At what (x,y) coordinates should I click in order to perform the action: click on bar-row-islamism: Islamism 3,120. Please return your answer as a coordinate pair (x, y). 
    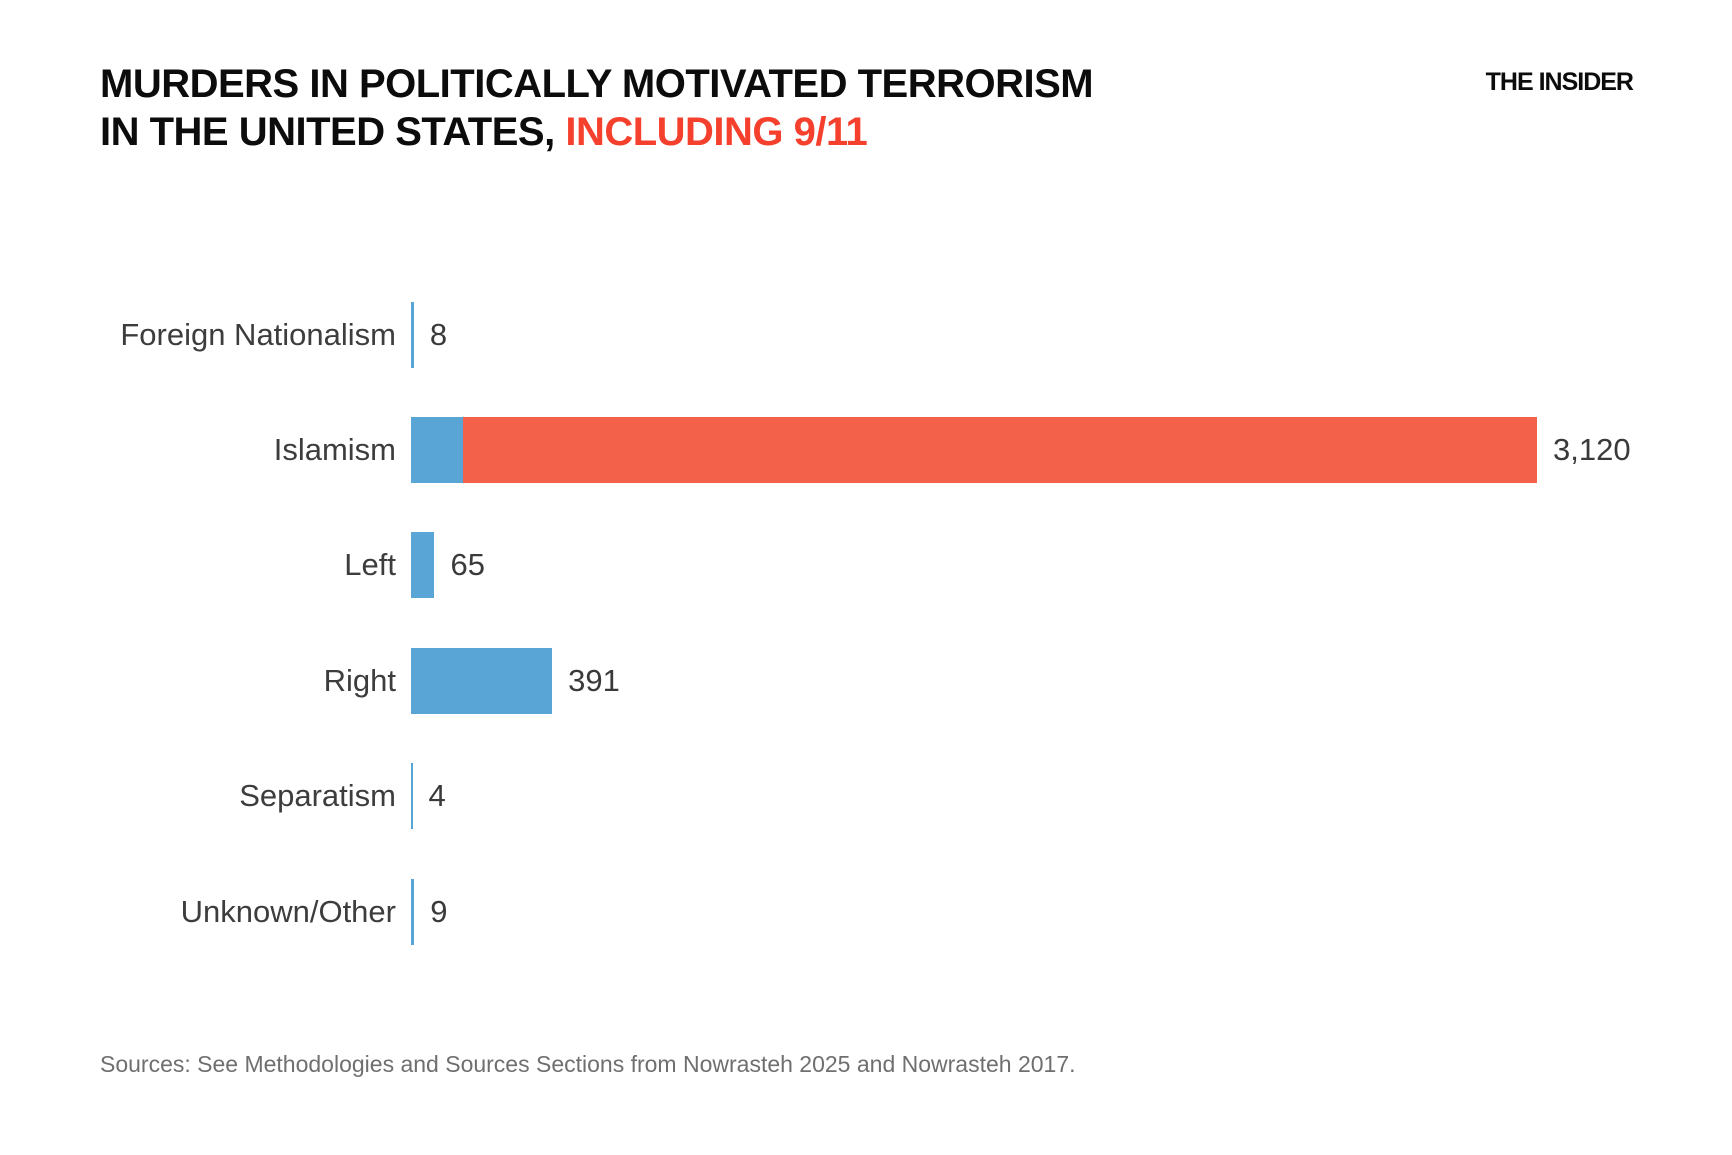
    Looking at the image, I should click on (866, 449).